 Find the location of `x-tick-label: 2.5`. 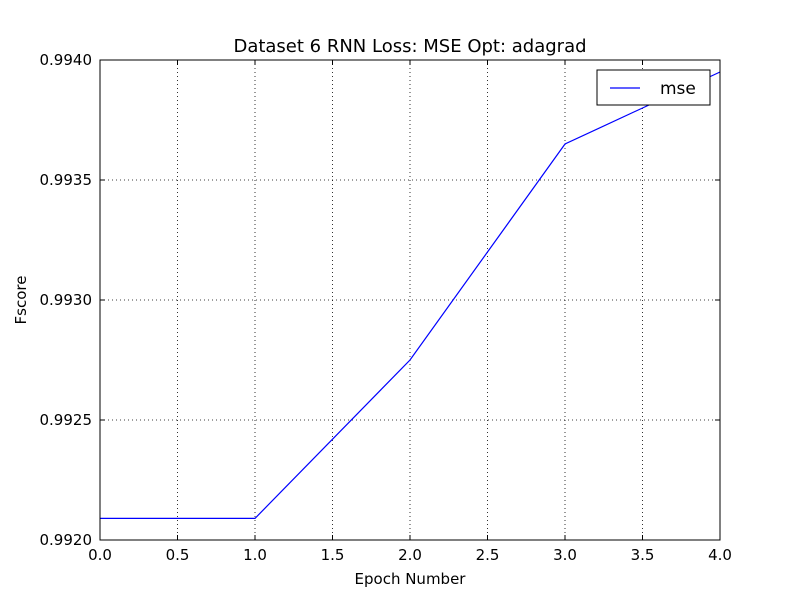

x-tick-label: 2.5 is located at coordinates (488, 555).